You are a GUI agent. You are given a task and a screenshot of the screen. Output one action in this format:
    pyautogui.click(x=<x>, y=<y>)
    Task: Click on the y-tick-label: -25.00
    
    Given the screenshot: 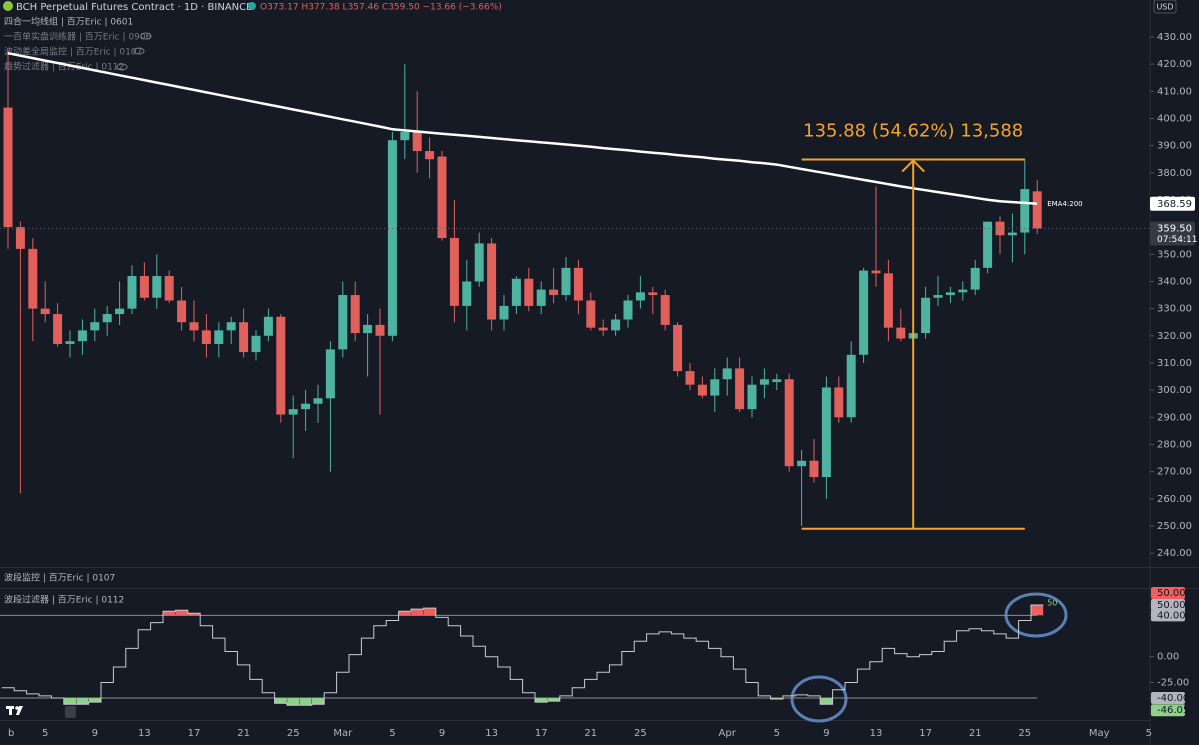 What is the action you would take?
    pyautogui.click(x=1173, y=682)
    